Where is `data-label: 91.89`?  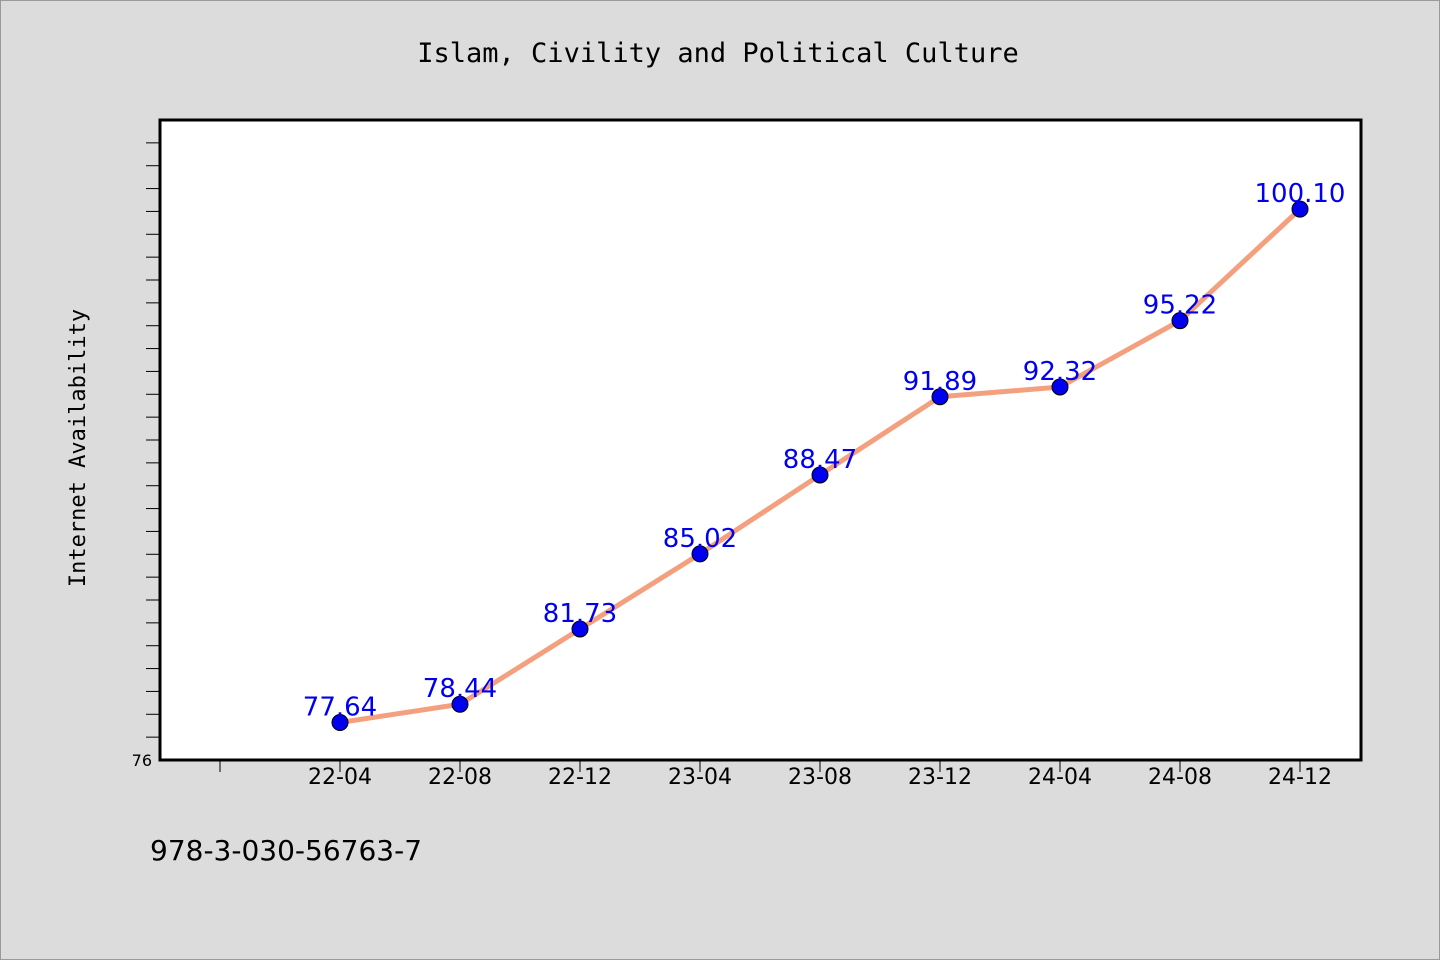 data-label: 91.89 is located at coordinates (940, 382).